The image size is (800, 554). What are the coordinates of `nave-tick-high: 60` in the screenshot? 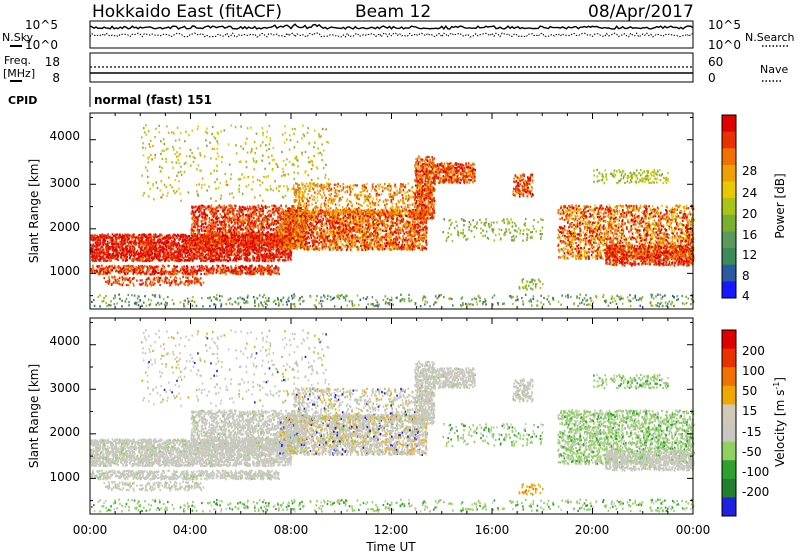 It's located at (715, 62).